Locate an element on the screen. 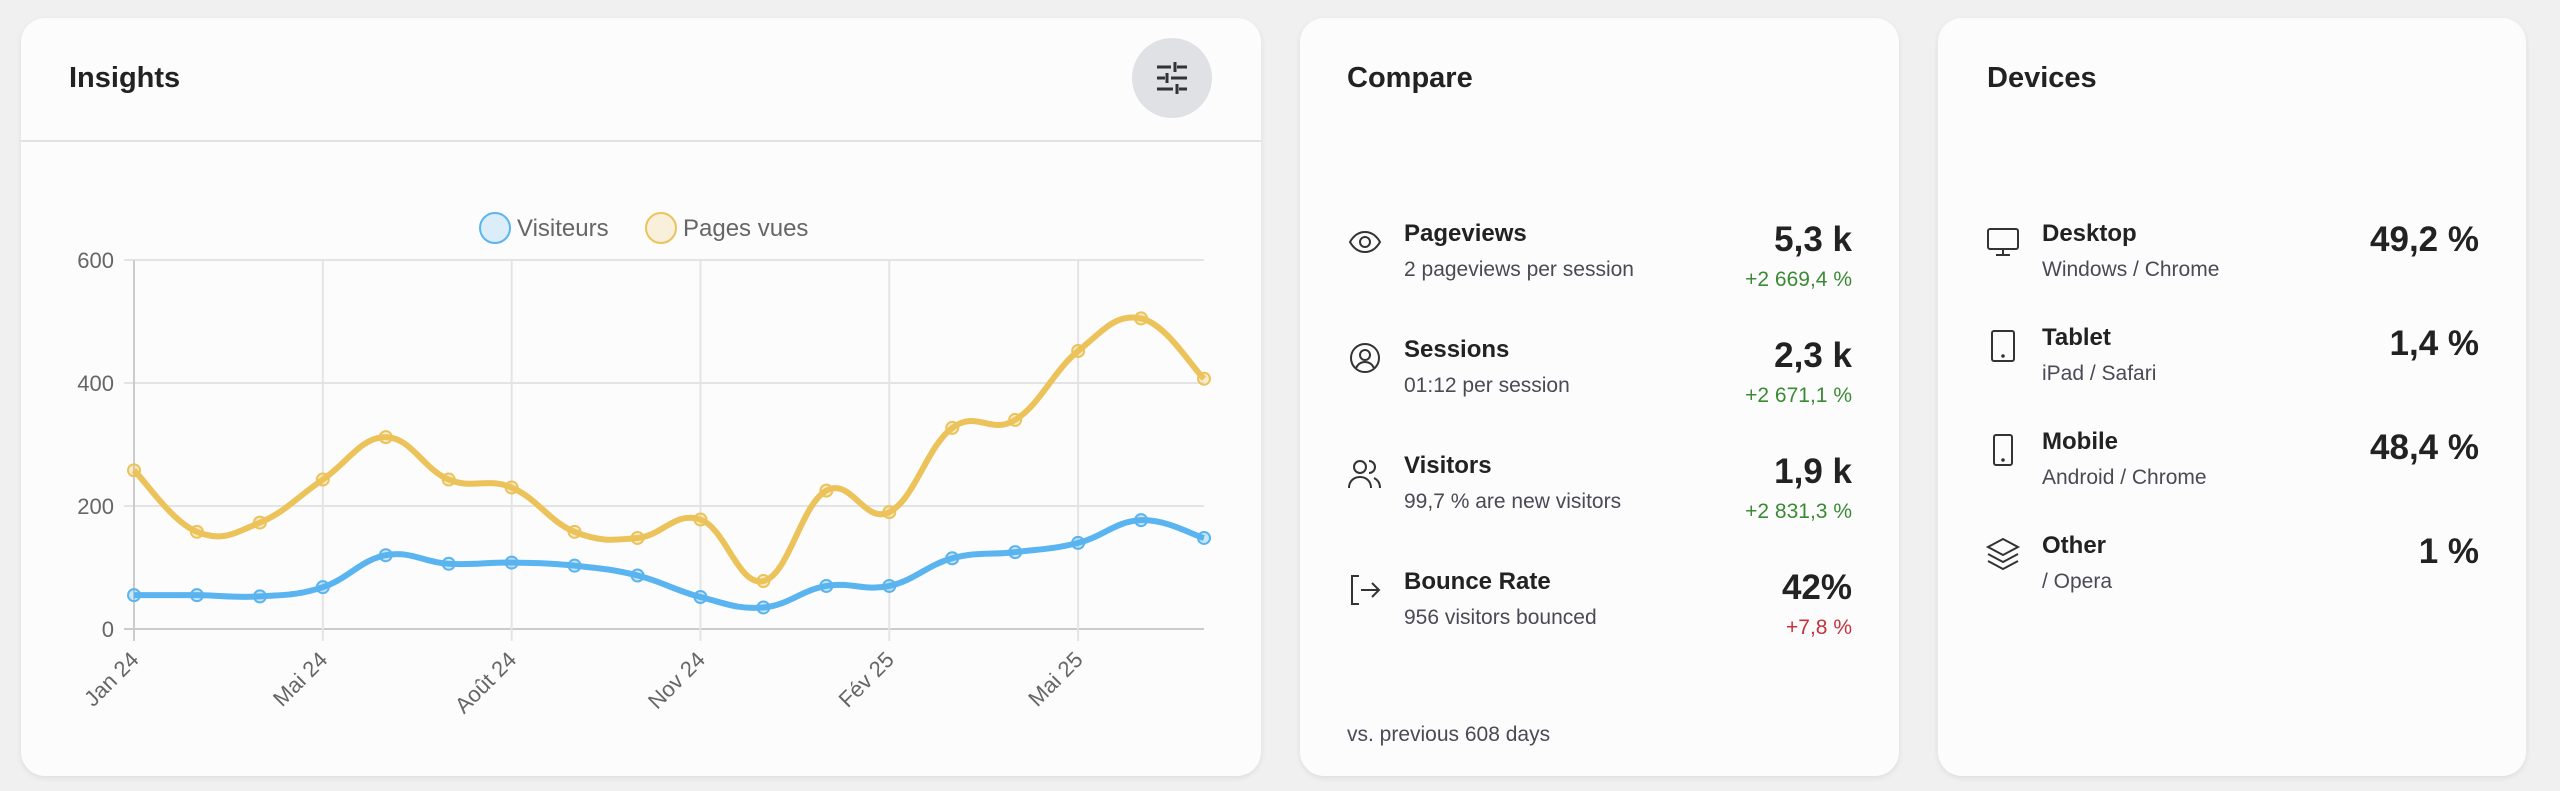 This screenshot has width=2560, height=791. row-subtitle: Android / Chrome is located at coordinates (2124, 477).